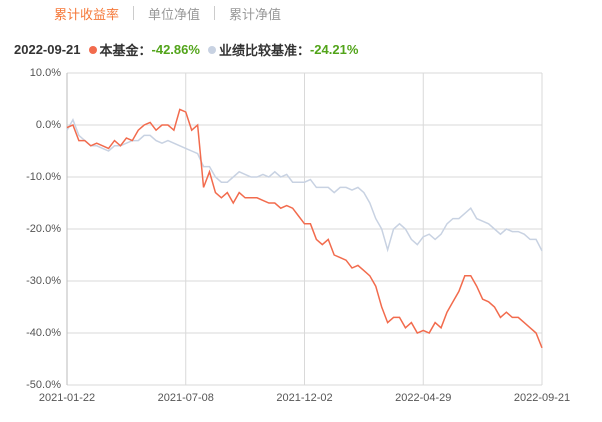  What do you see at coordinates (43, 177) in the screenshot?
I see `y-tick-label: -10.0%` at bounding box center [43, 177].